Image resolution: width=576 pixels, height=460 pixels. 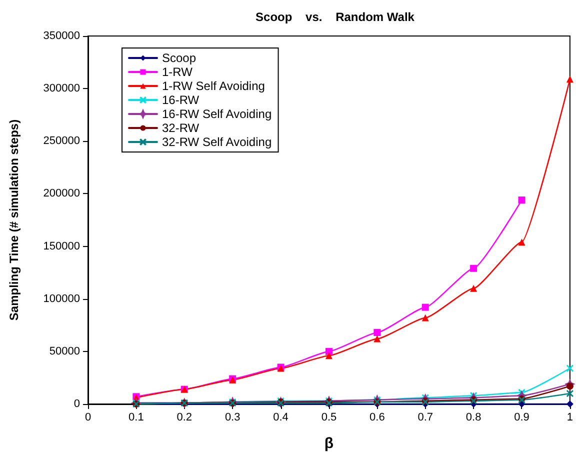 I want to click on legend-label: 32-RW, so click(x=181, y=128).